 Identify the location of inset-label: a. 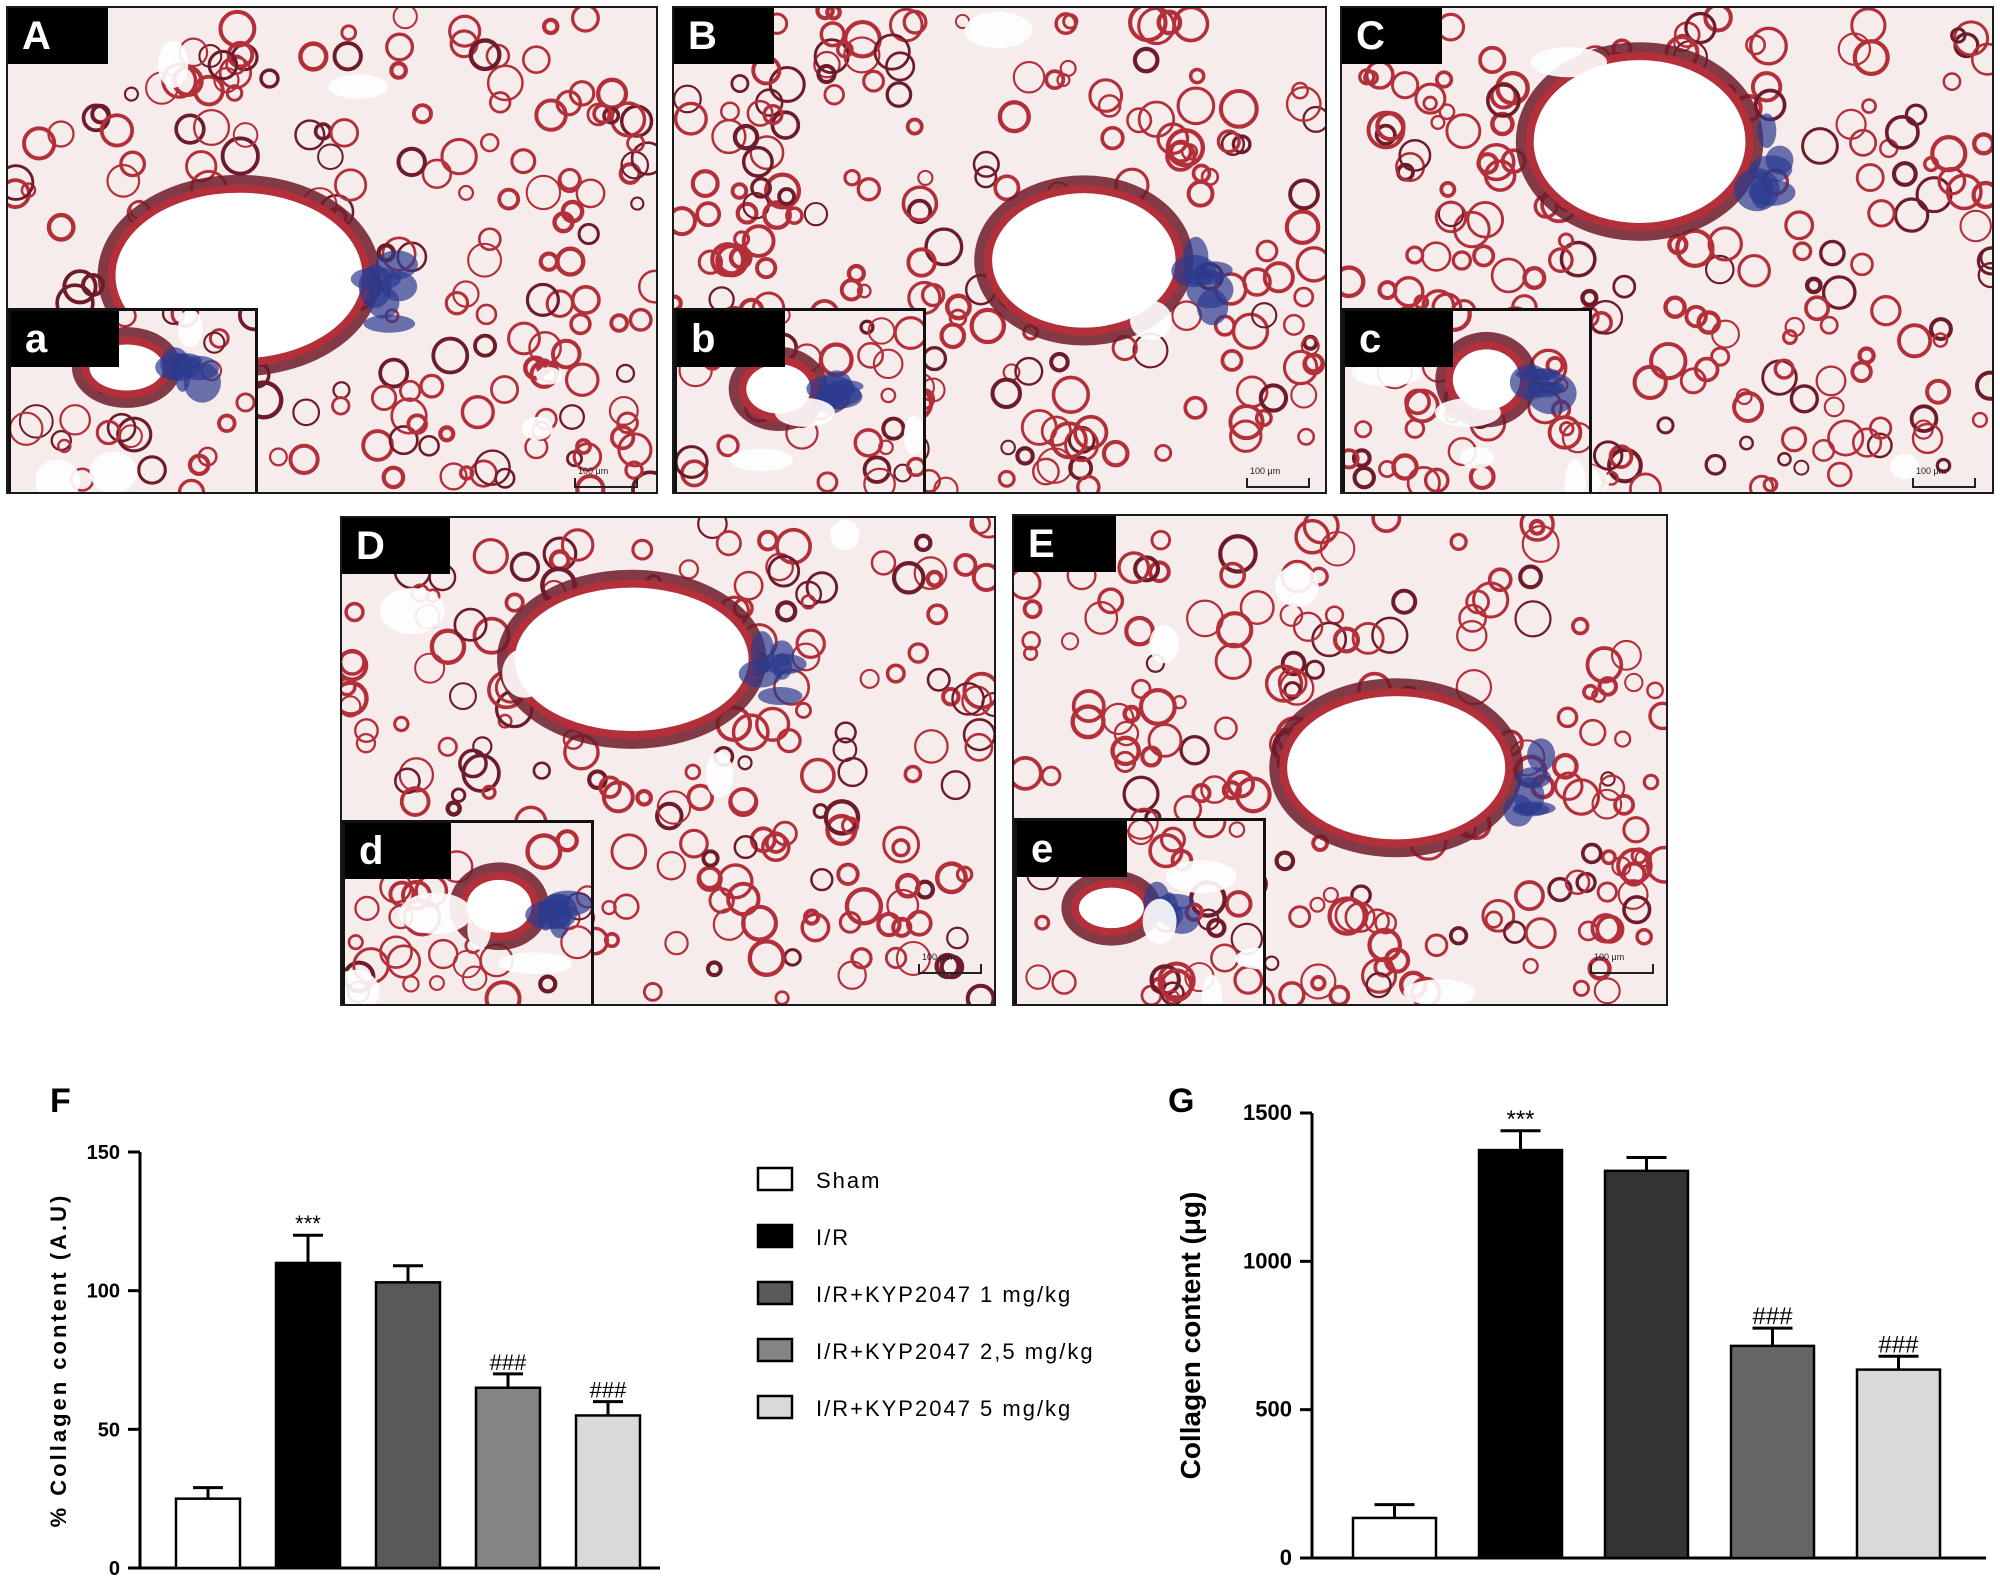
(65, 339).